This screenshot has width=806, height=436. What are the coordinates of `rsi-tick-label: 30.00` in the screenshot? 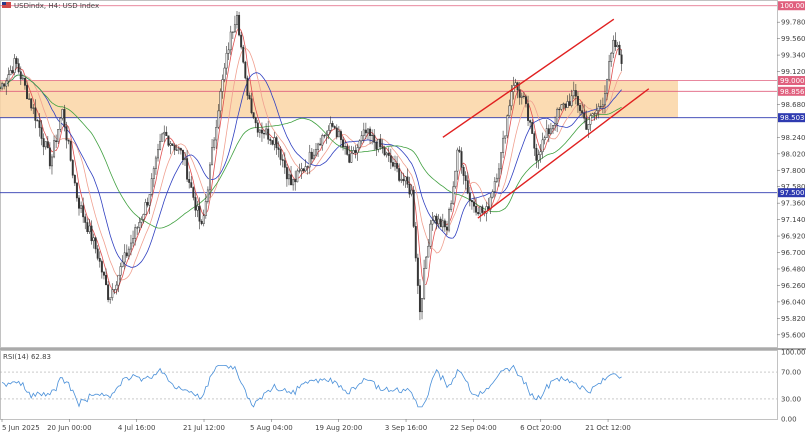 It's located at (791, 399).